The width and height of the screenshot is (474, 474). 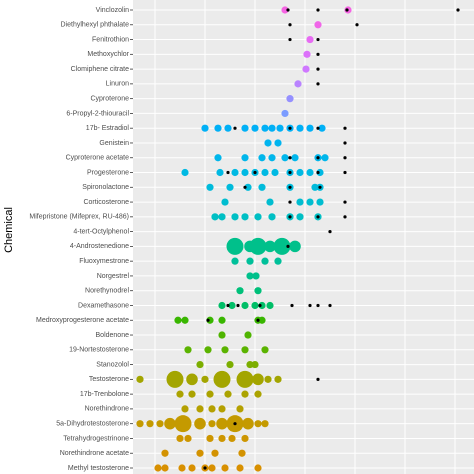 What do you see at coordinates (112, 364) in the screenshot?
I see `y-tick-label: Stanozolol` at bounding box center [112, 364].